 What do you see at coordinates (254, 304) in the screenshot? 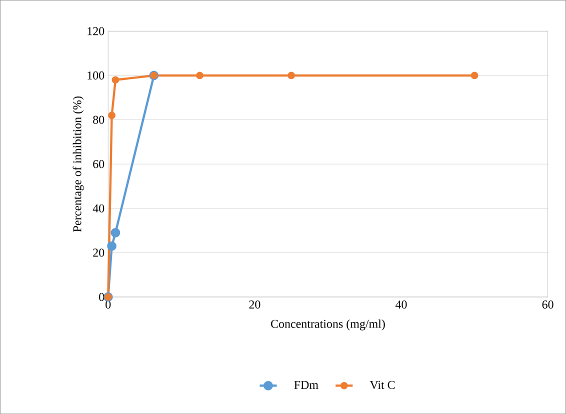
I see `x-tick-label: 20` at bounding box center [254, 304].